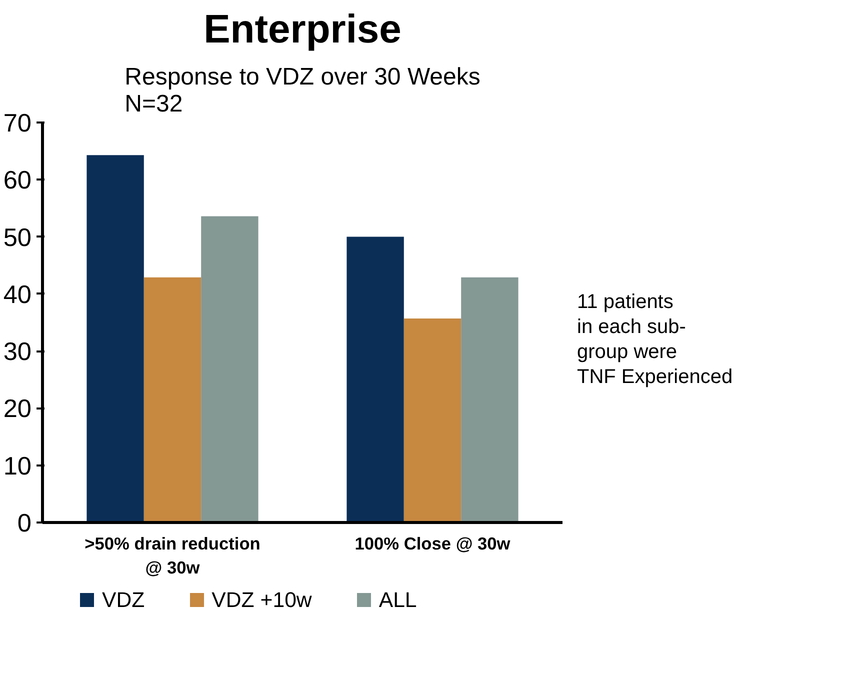 The width and height of the screenshot is (842, 686). I want to click on y-tick-label: 60, so click(17, 180).